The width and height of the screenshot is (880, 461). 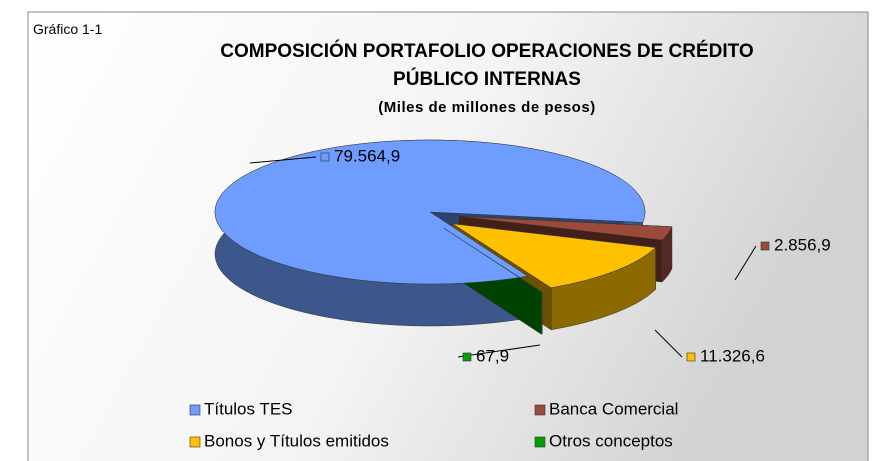 What do you see at coordinates (68, 29) in the screenshot?
I see `figure-label: Gráfico 1-1` at bounding box center [68, 29].